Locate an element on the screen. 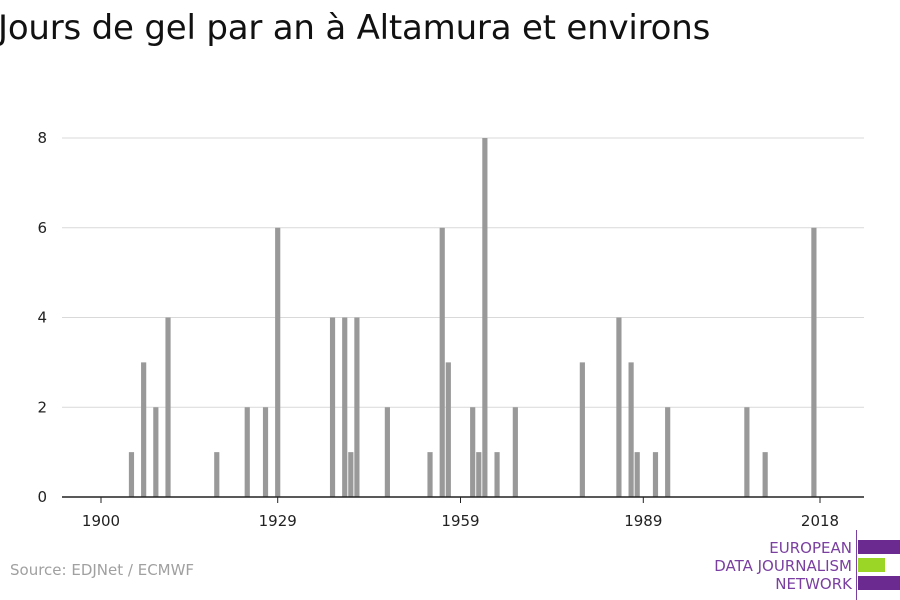  bar-2006 is located at coordinates (747, 452).